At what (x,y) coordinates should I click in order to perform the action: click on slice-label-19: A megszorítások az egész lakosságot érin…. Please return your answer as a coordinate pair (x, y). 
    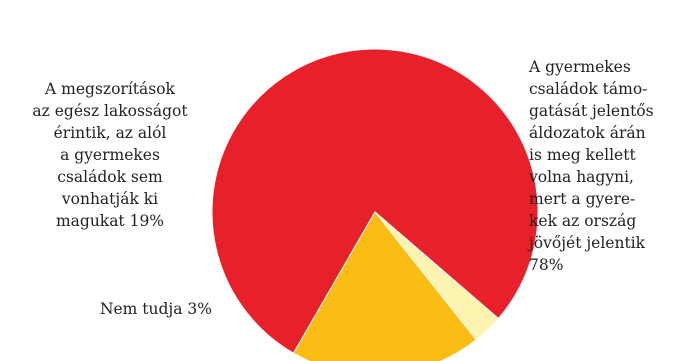
    Looking at the image, I should click on (110, 155).